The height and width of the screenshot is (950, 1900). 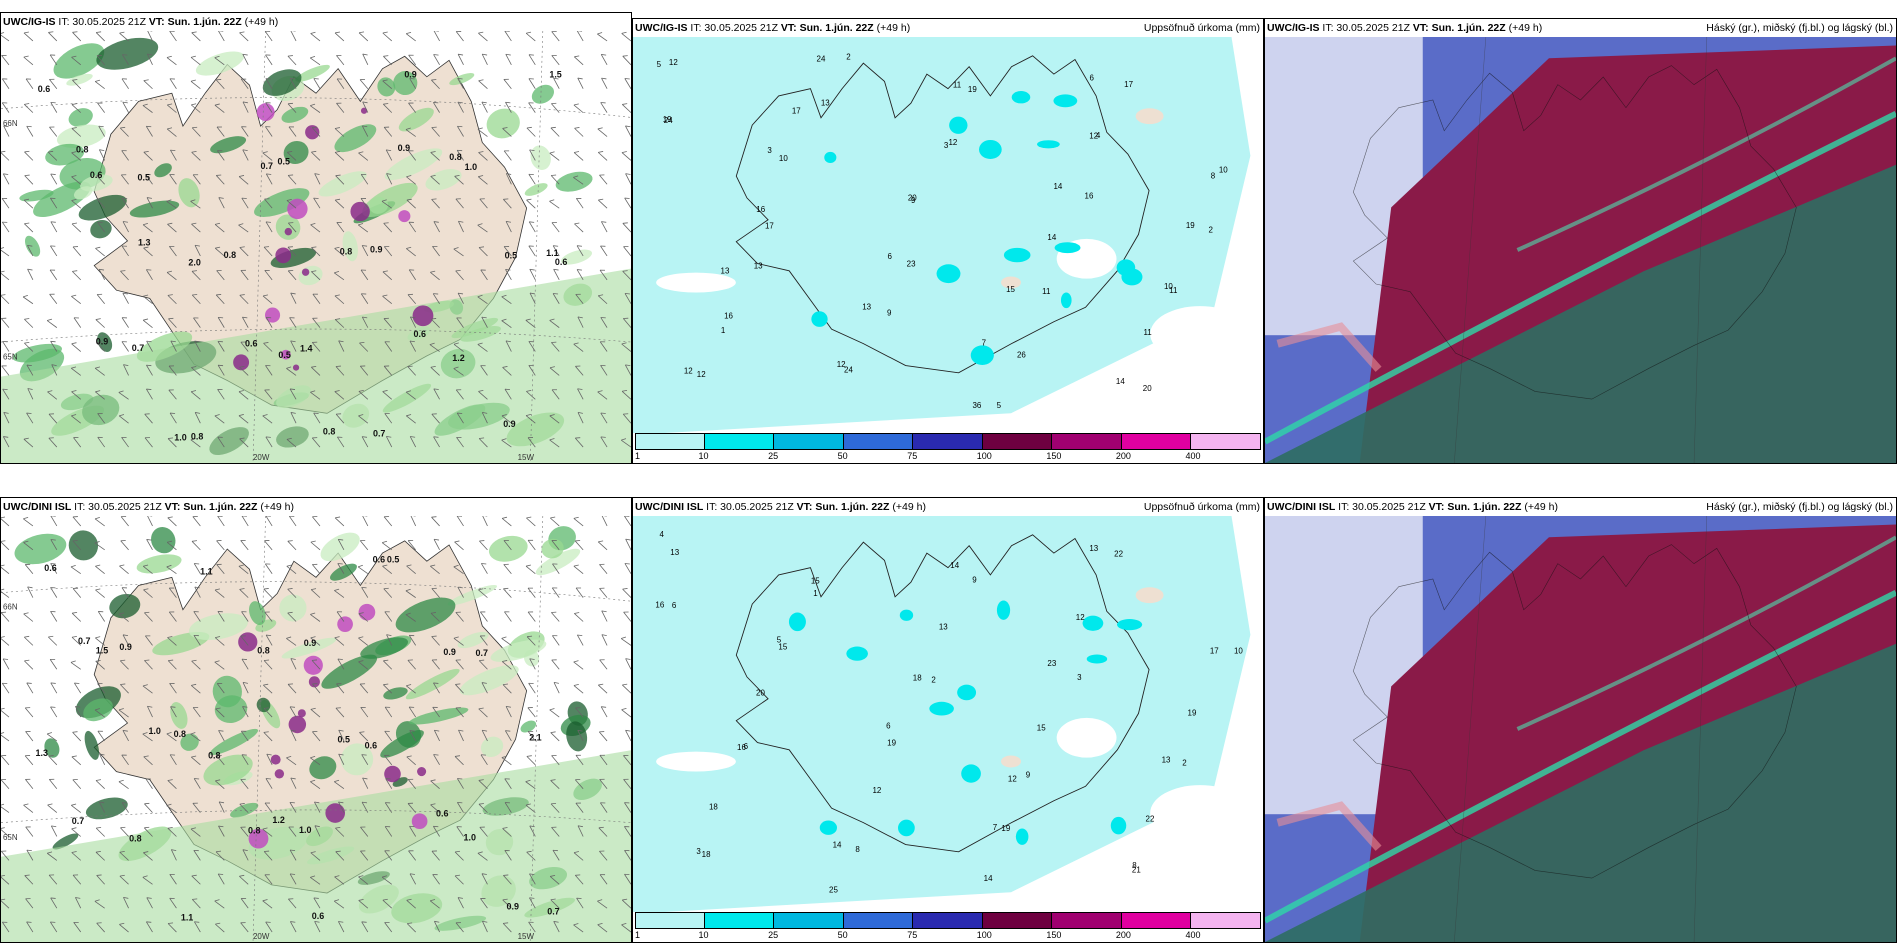 I want to click on rain-value-label: 0.9, so click(x=102, y=341).